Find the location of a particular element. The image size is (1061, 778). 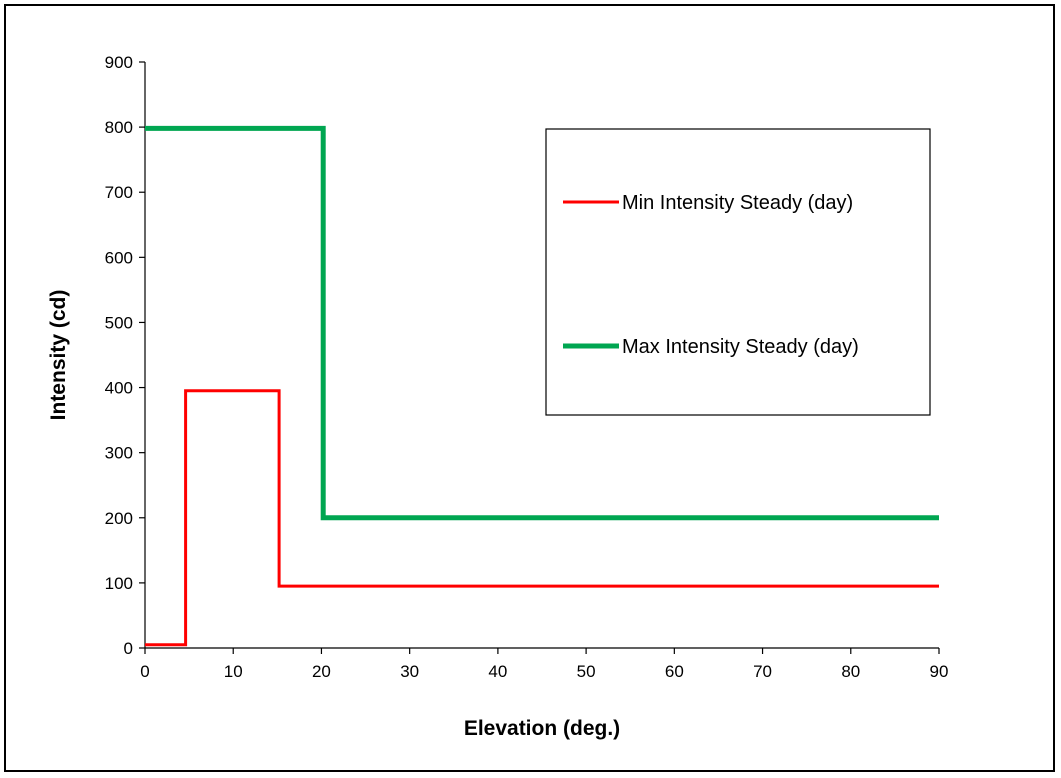

y-tick-label: 200 is located at coordinates (119, 518).